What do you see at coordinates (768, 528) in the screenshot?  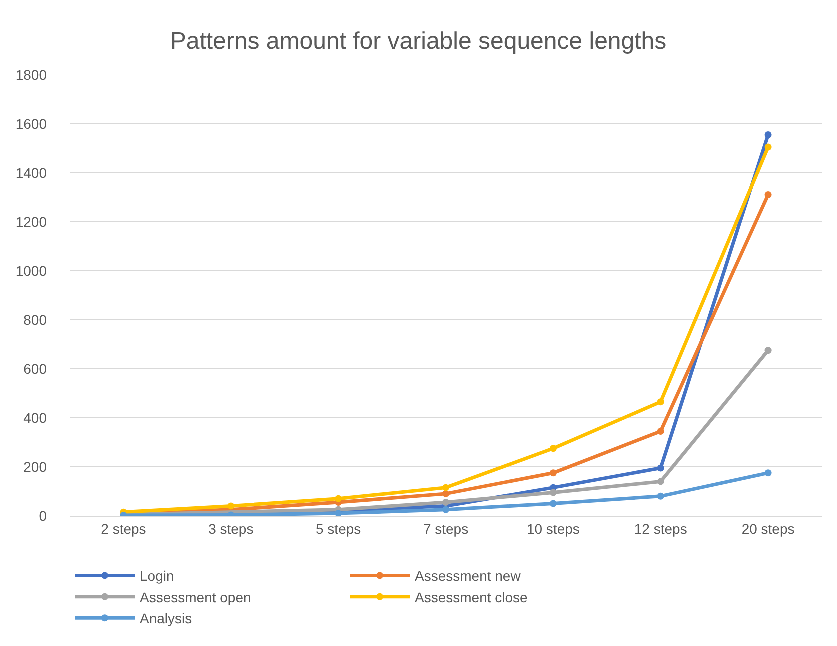 I see `x-tick-label: 20 steps` at bounding box center [768, 528].